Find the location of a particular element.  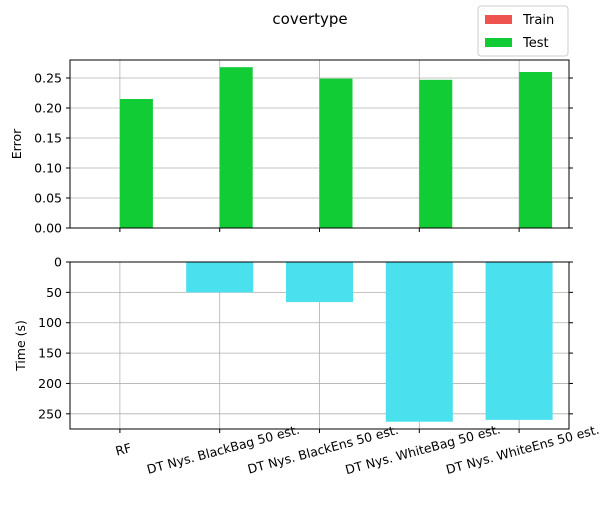

legend: Train Test is located at coordinates (523, 31).